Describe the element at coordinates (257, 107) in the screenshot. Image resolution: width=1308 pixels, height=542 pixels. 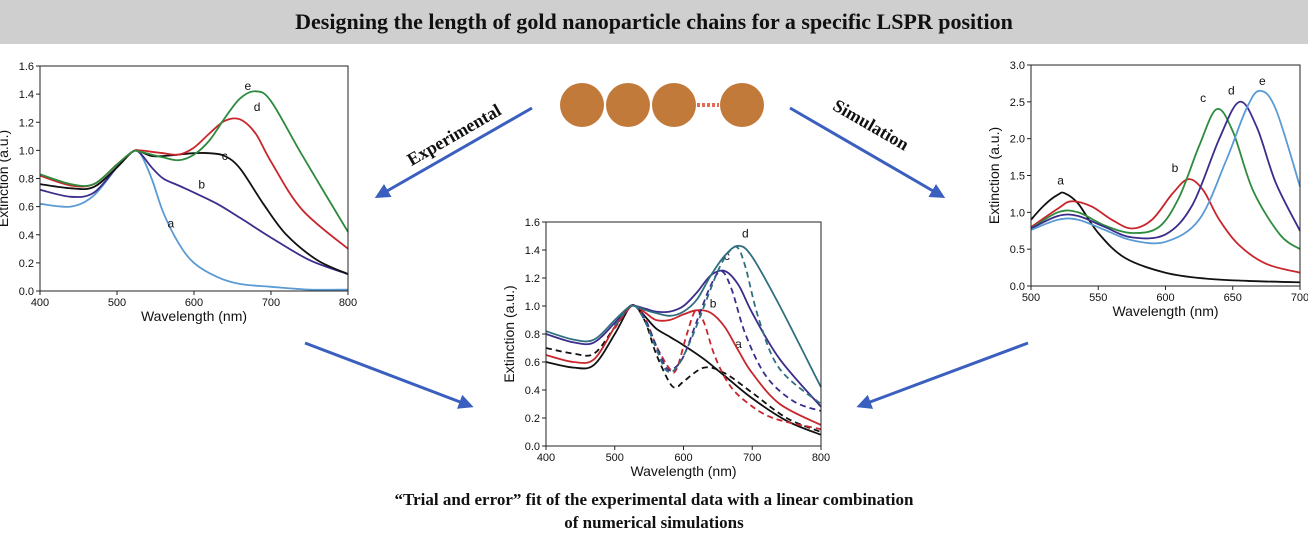
I see `experimental-series-label-d: d` at that location.